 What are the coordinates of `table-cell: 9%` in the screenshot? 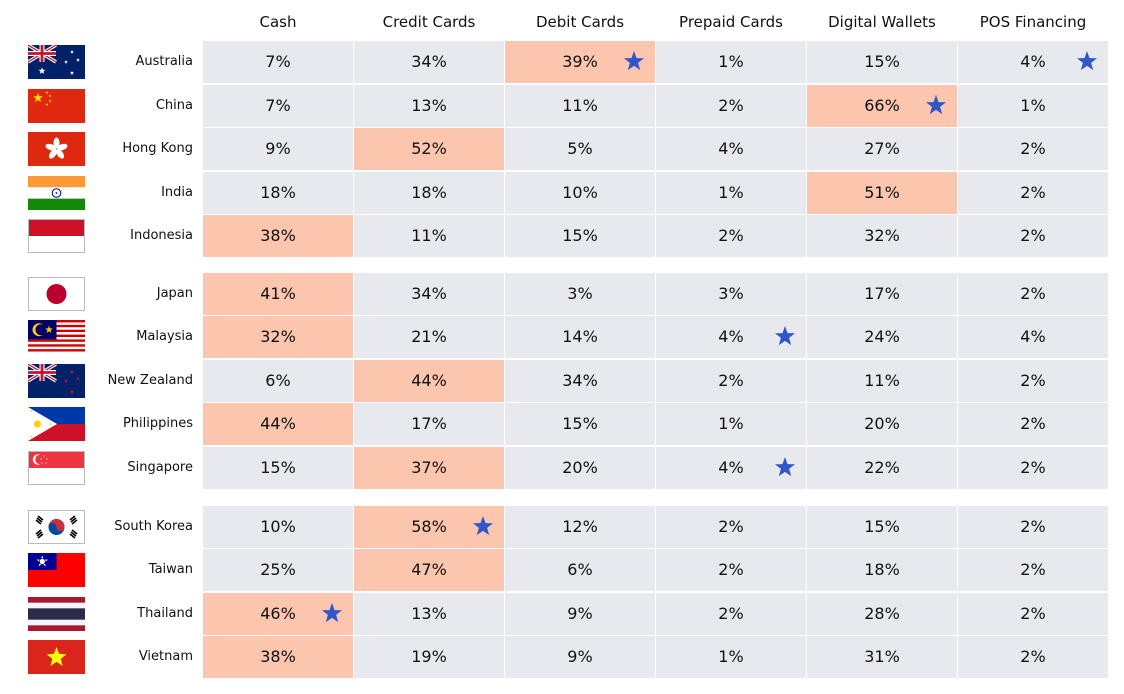 It's located at (580, 614).